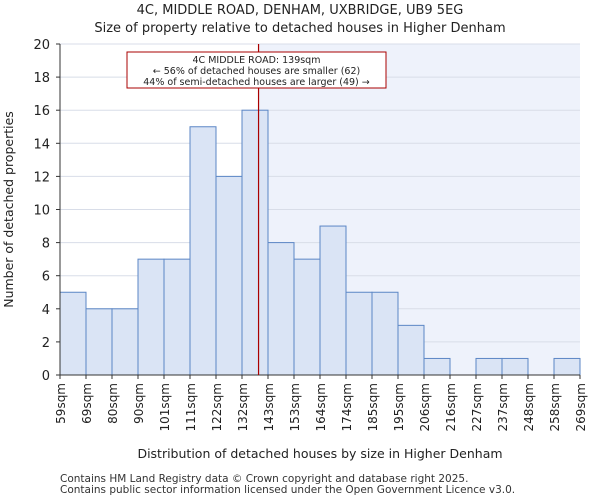 Image resolution: width=600 pixels, height=500 pixels. What do you see at coordinates (347, 407) in the screenshot?
I see `x-tick-label: 174sqm` at bounding box center [347, 407].